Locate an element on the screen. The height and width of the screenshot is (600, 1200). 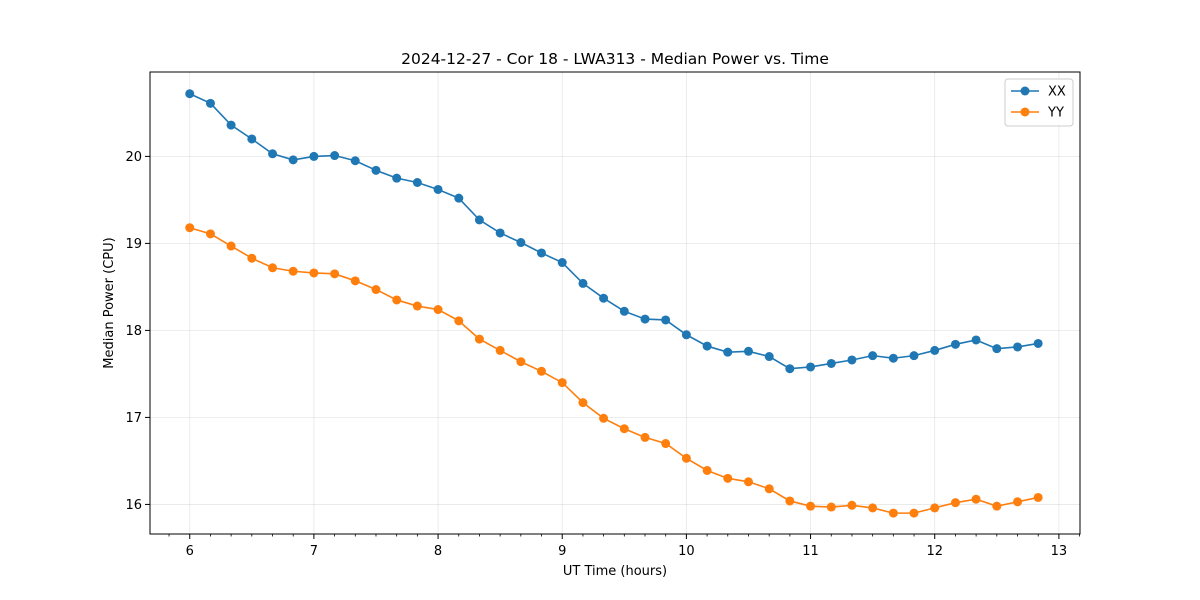
x-tick-label: 10 is located at coordinates (686, 551).